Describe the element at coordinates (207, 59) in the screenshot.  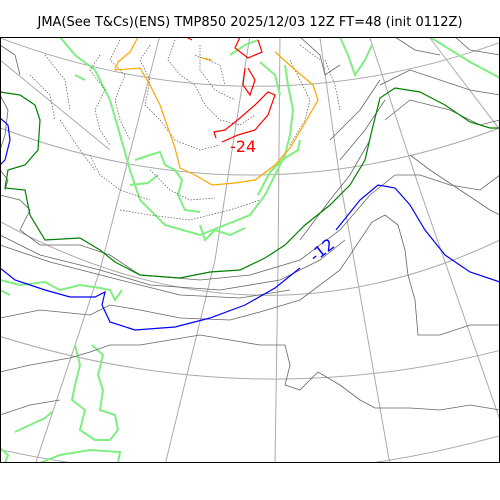
I see `isotherm-orange-small` at that location.